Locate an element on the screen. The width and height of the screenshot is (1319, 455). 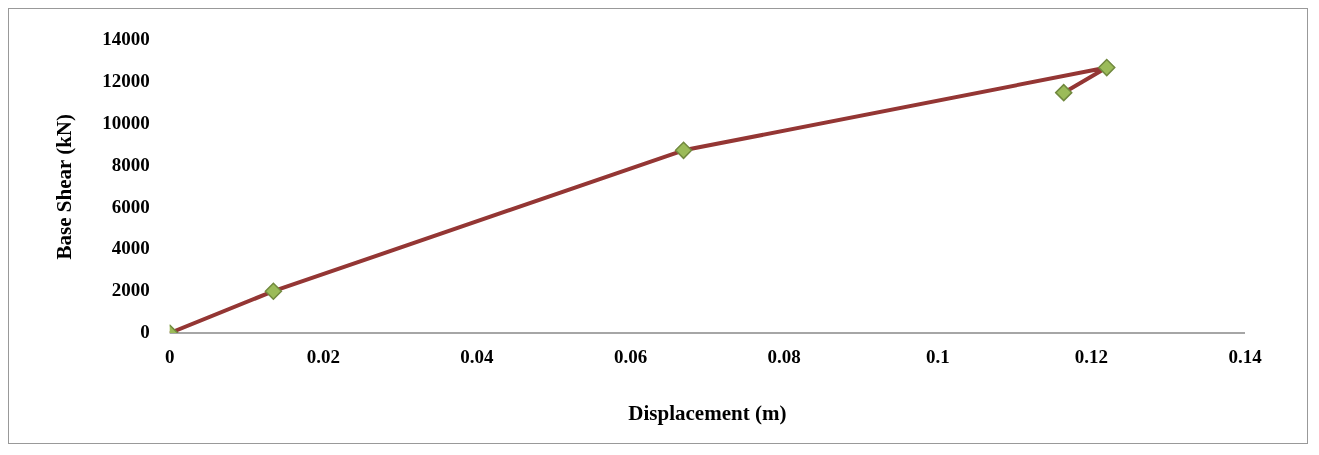
x-tick-label: 0.04 is located at coordinates (477, 357).